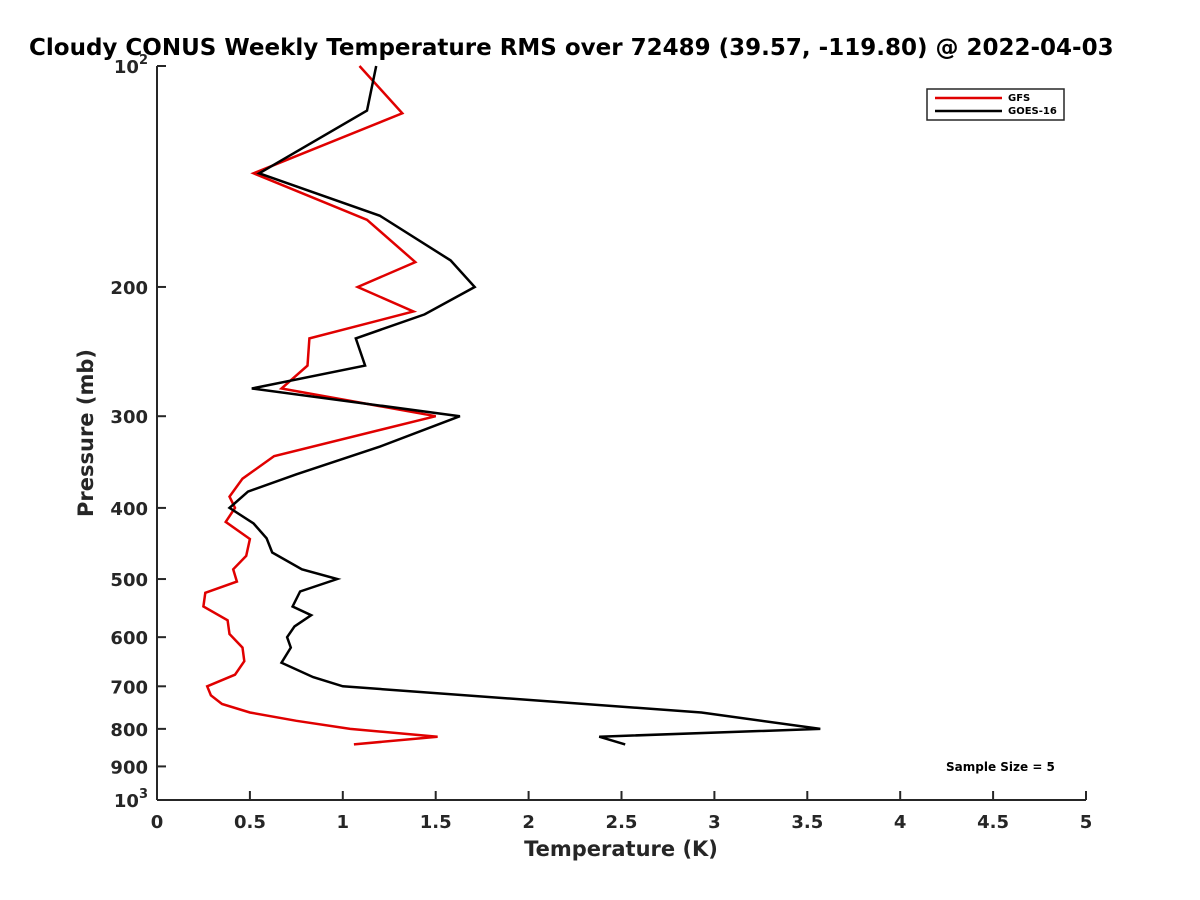 Image resolution: width=1200 pixels, height=900 pixels. Describe the element at coordinates (129, 417) in the screenshot. I see `y-tick-label: 300` at that location.